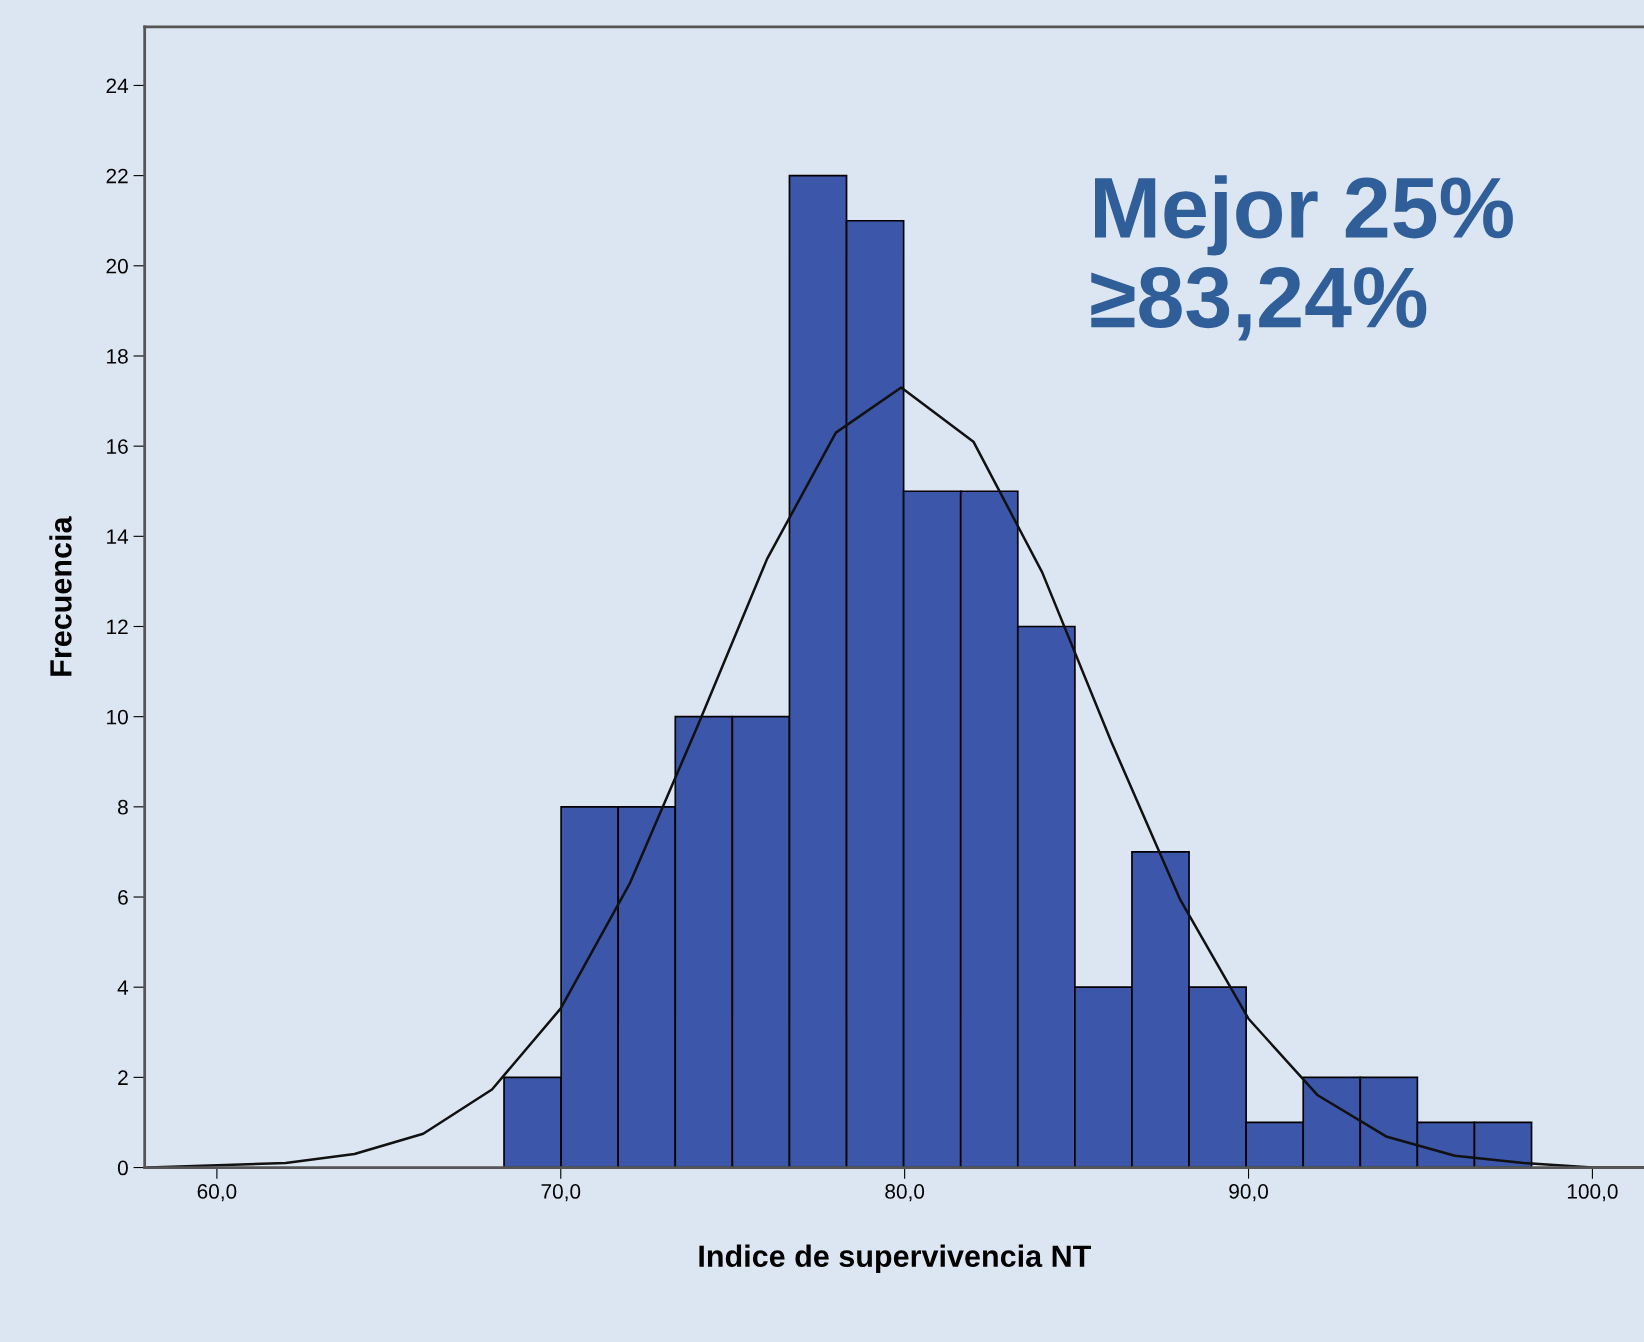 Image resolution: width=1644 pixels, height=1342 pixels. What do you see at coordinates (123, 987) in the screenshot?
I see `y-tick-label: 4` at bounding box center [123, 987].